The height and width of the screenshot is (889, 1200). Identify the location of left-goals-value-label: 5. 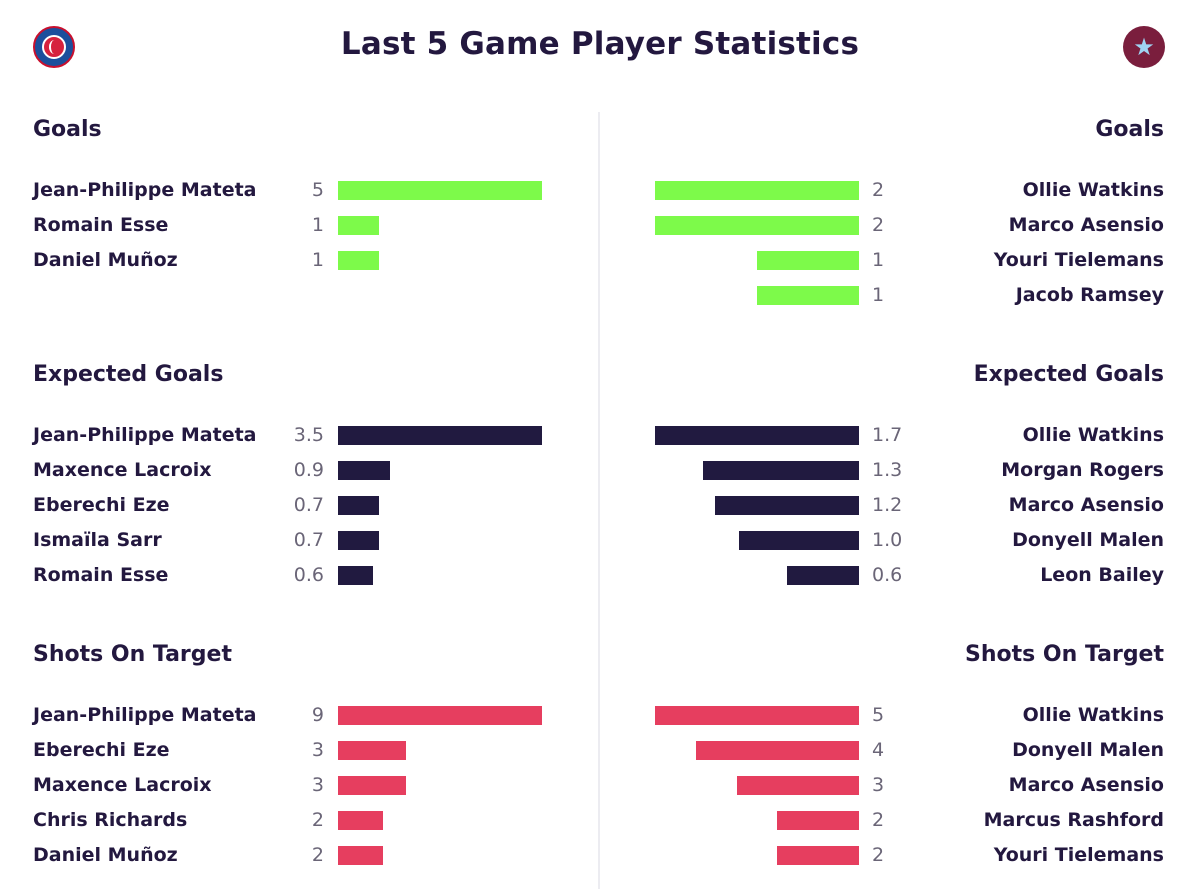
(317, 190).